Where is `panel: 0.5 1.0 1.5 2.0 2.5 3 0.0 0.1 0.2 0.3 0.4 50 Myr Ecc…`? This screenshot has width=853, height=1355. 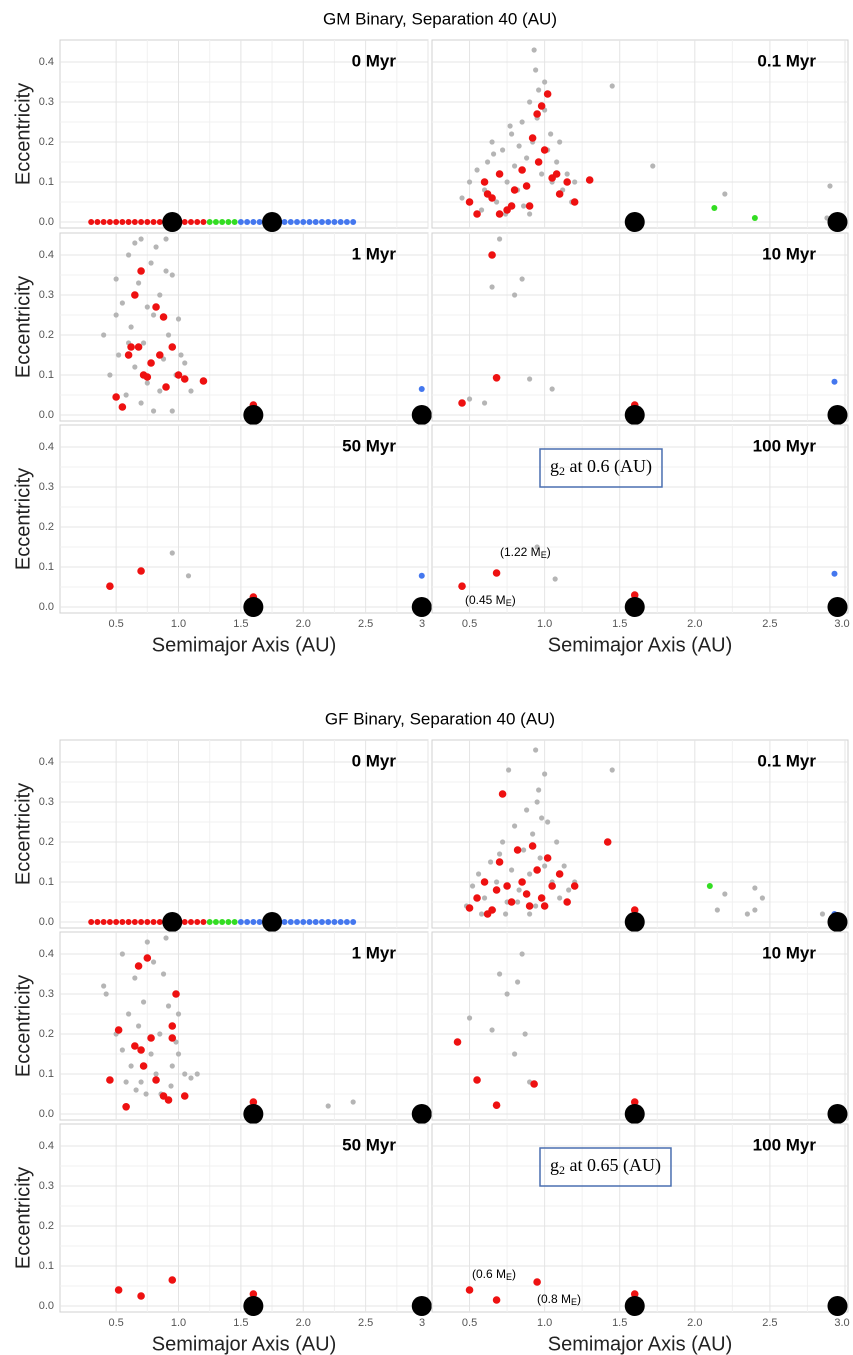 panel: 0.5 1.0 1.5 2.0 2.5 3 0.0 0.1 0.2 0.3 0.4 50 Myr Ecc… is located at coordinates (222, 540).